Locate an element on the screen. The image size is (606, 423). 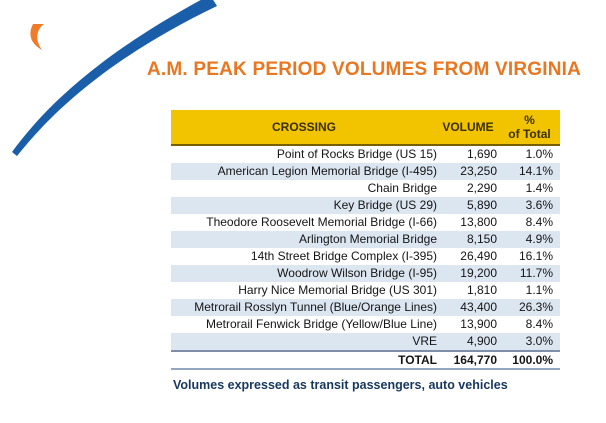
table-row: Chain Bridge 2,290 1.4% is located at coordinates (365, 188).